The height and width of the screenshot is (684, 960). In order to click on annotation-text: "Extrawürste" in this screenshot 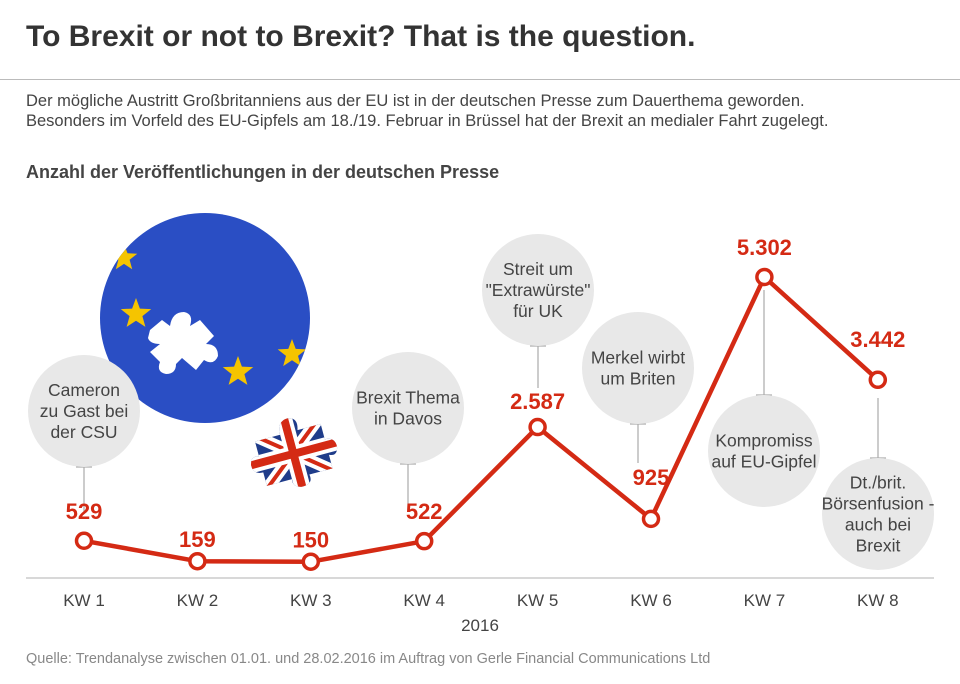, I will do `click(538, 290)`.